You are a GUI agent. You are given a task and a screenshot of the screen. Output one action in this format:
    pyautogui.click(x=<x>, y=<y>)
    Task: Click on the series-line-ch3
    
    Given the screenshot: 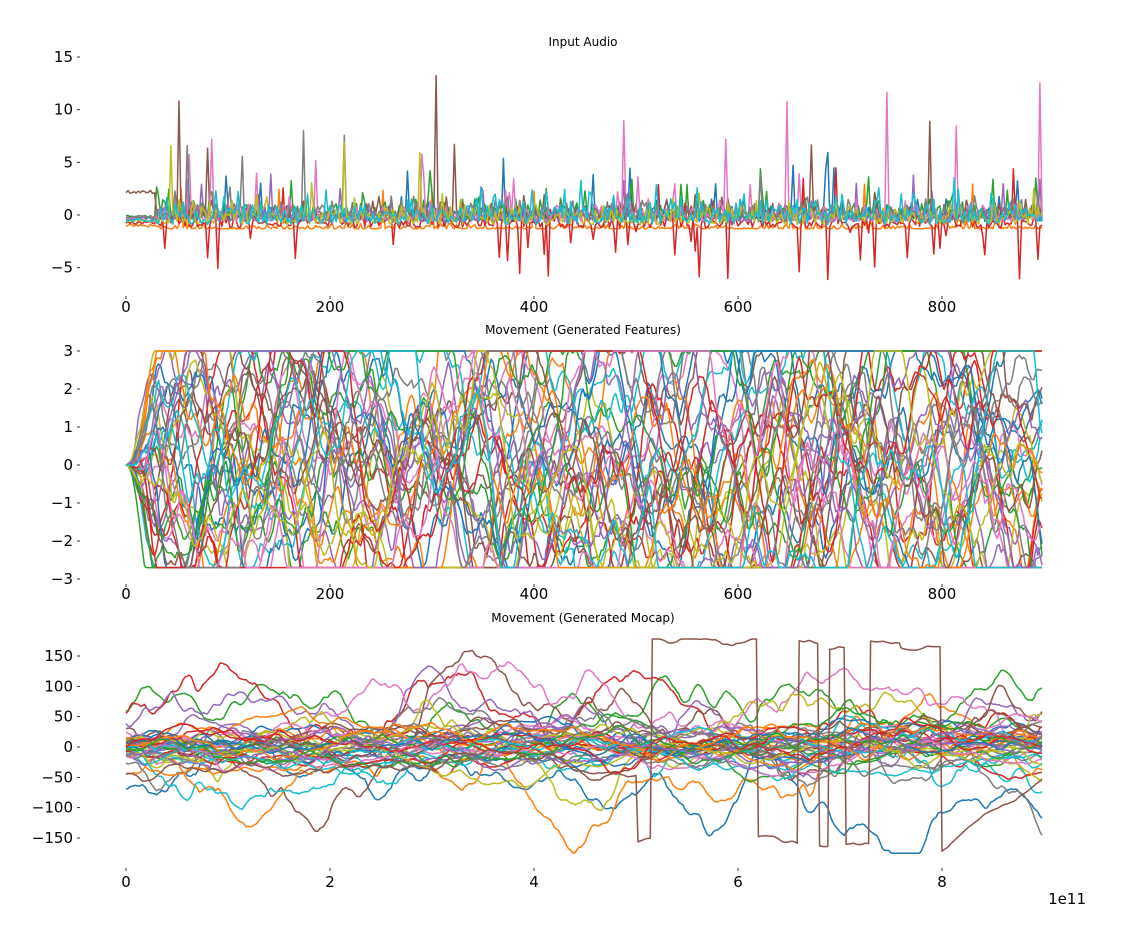 What is the action you would take?
    pyautogui.click(x=584, y=223)
    